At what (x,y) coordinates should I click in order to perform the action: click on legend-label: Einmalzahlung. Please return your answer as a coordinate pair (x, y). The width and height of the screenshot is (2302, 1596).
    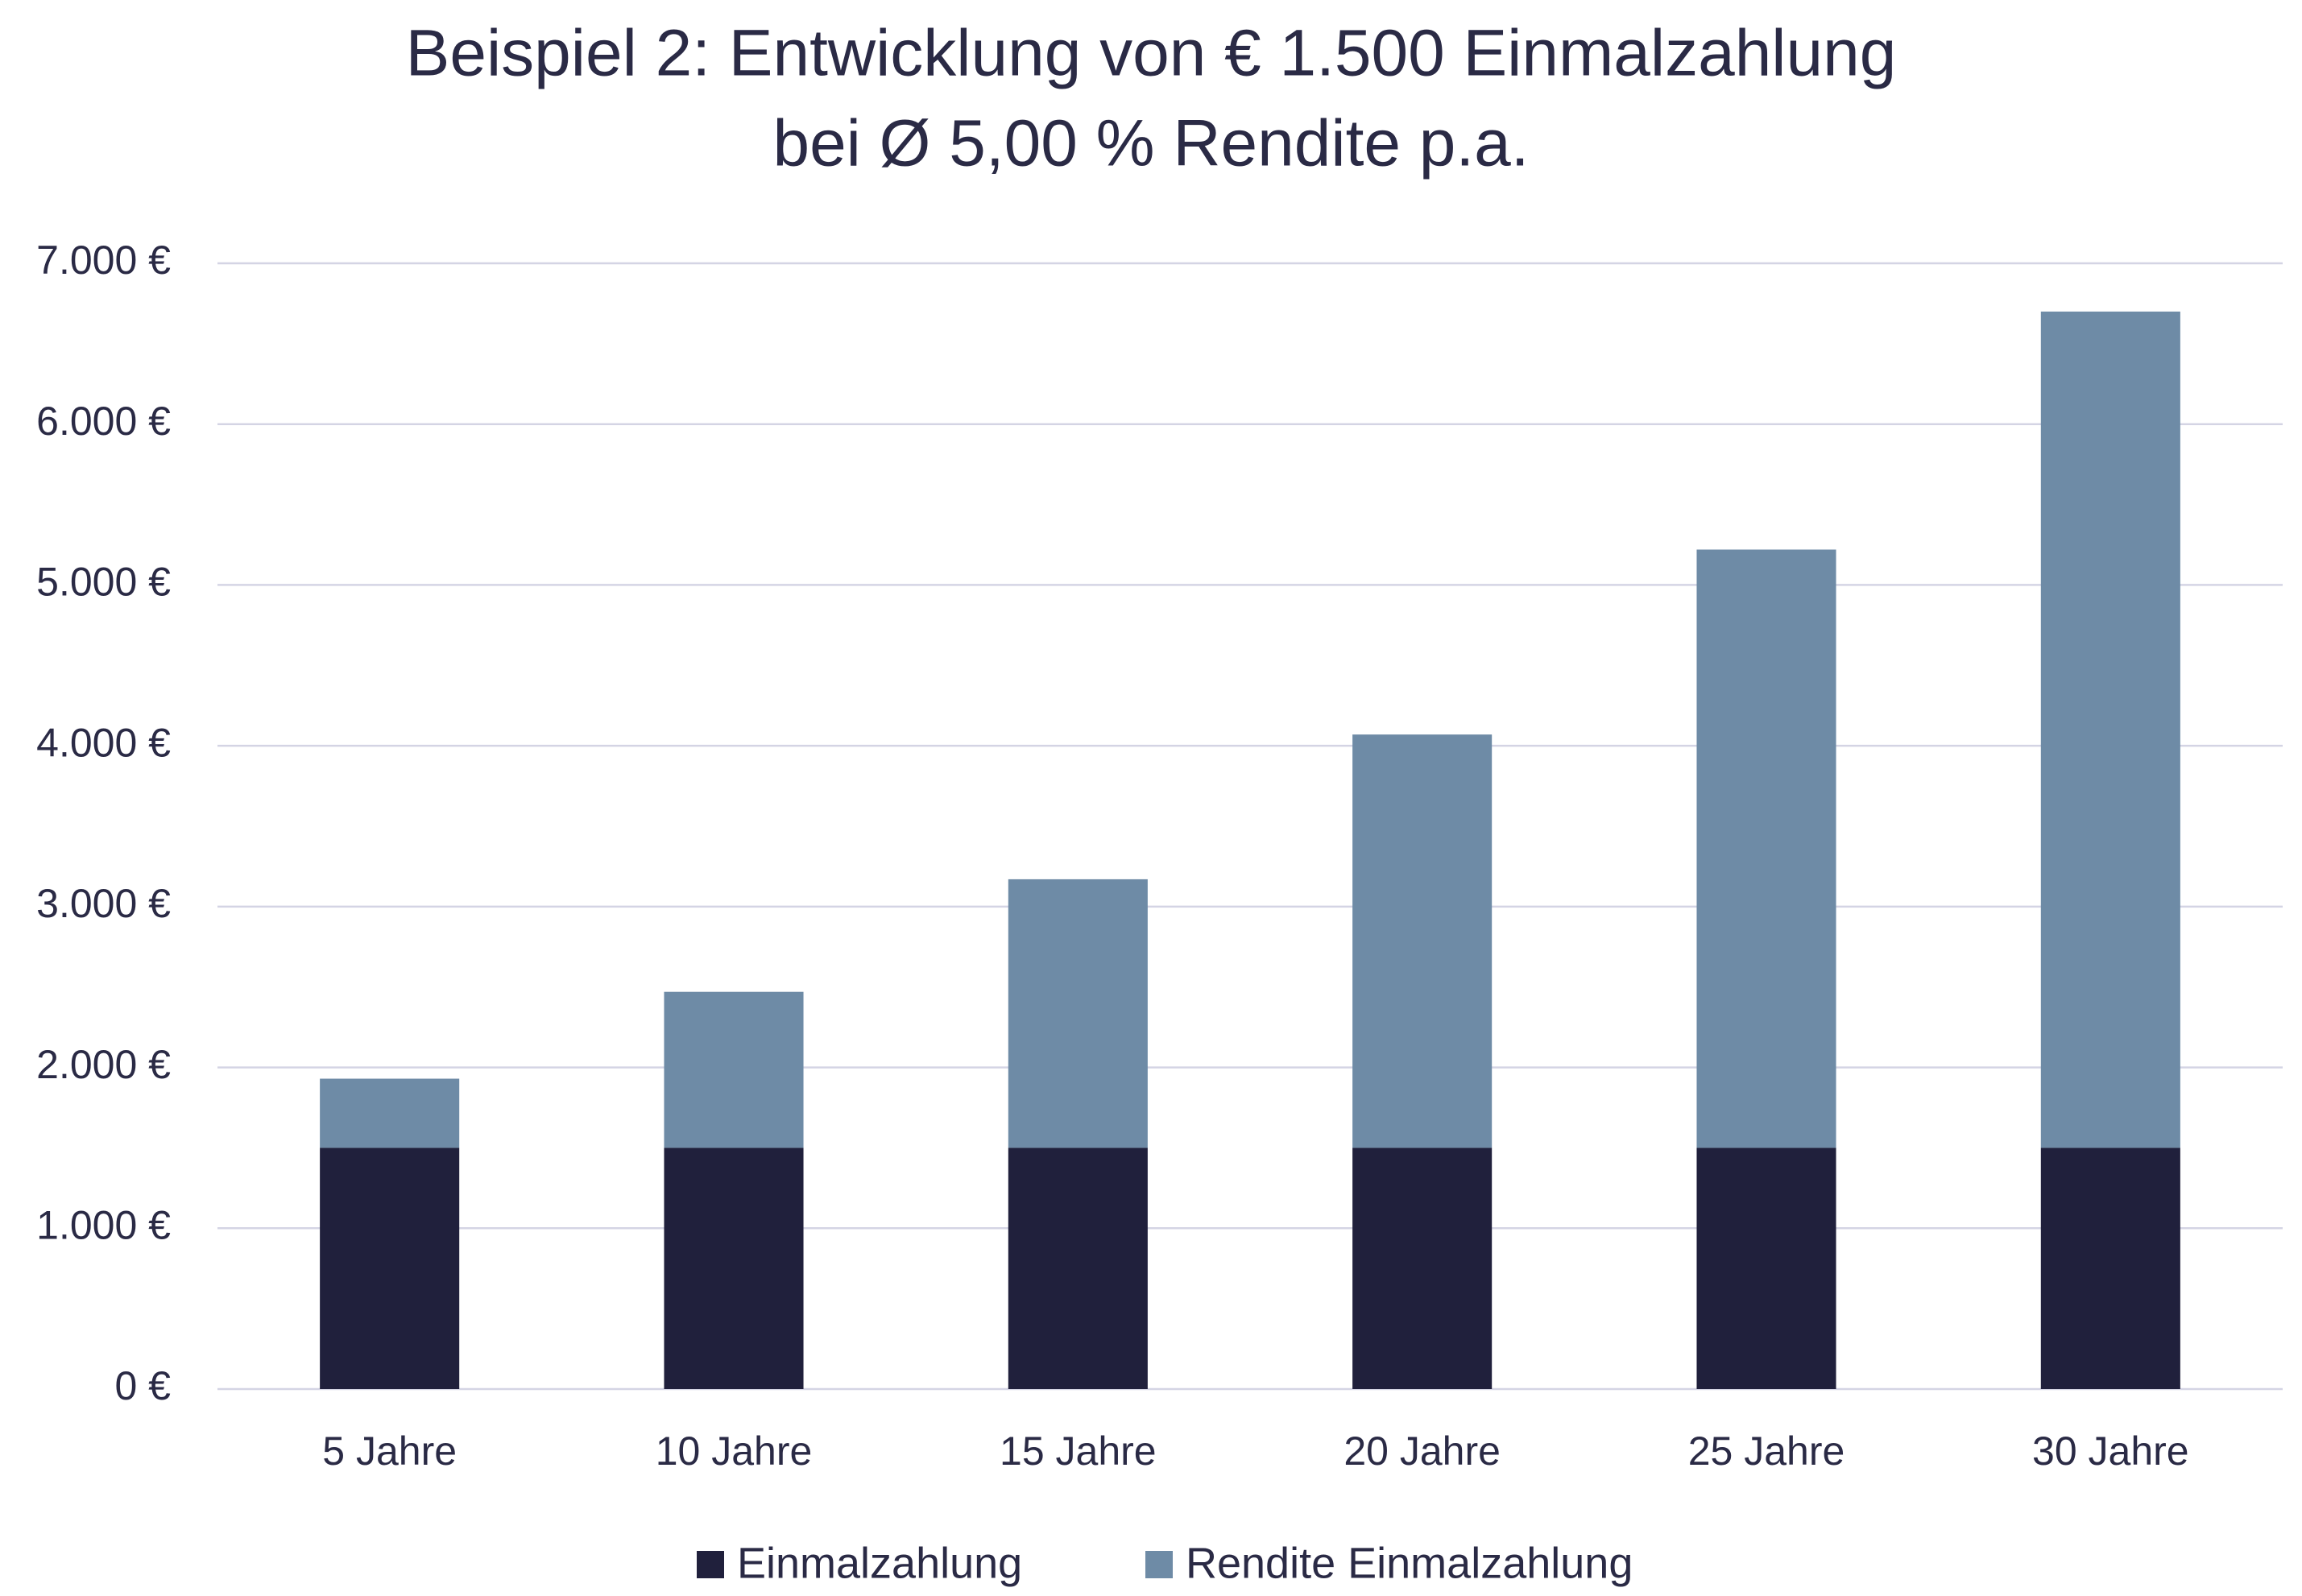
    Looking at the image, I should click on (879, 1563).